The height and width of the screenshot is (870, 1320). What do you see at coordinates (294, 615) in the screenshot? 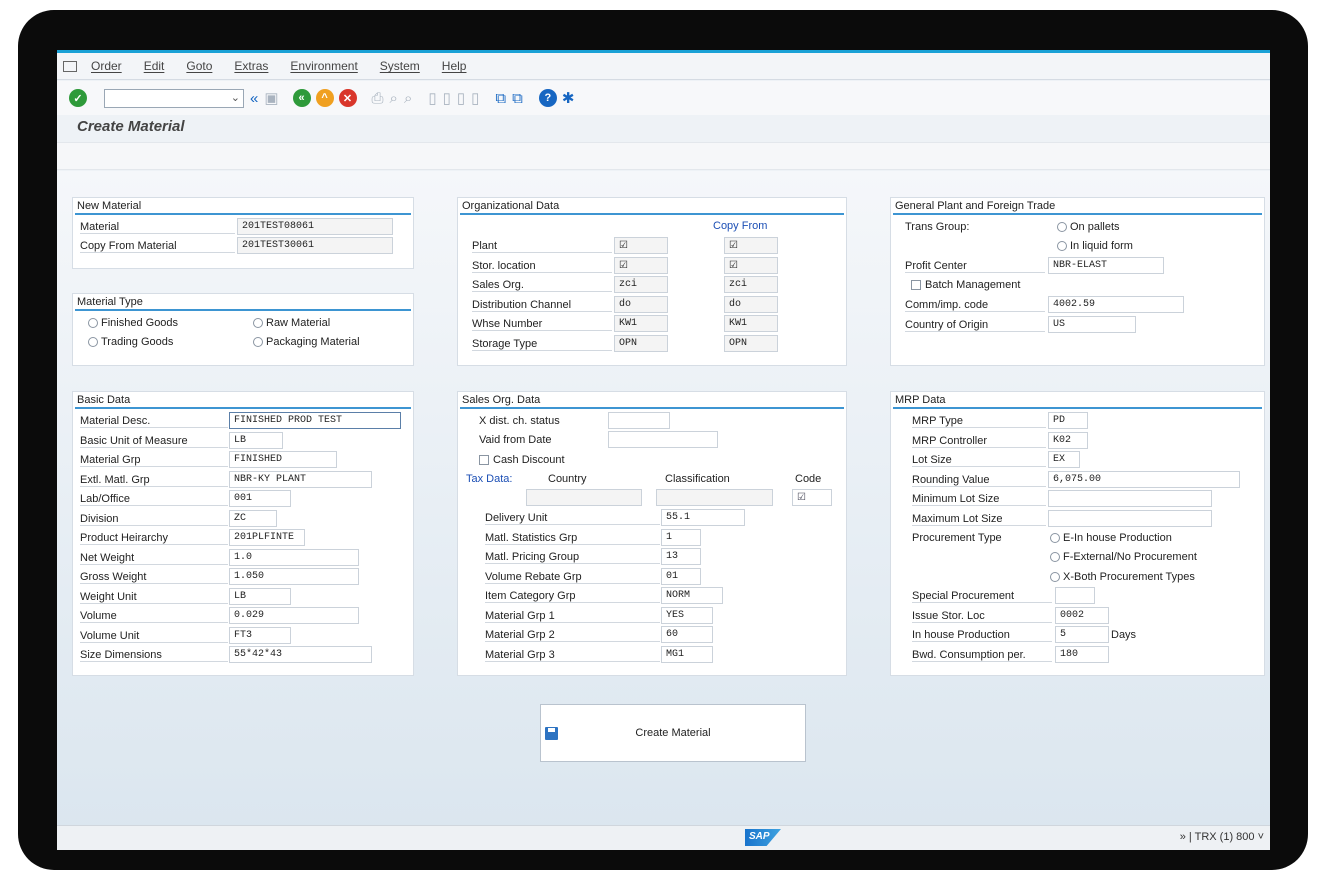
I see `basic-field-value: 0.029` at bounding box center [294, 615].